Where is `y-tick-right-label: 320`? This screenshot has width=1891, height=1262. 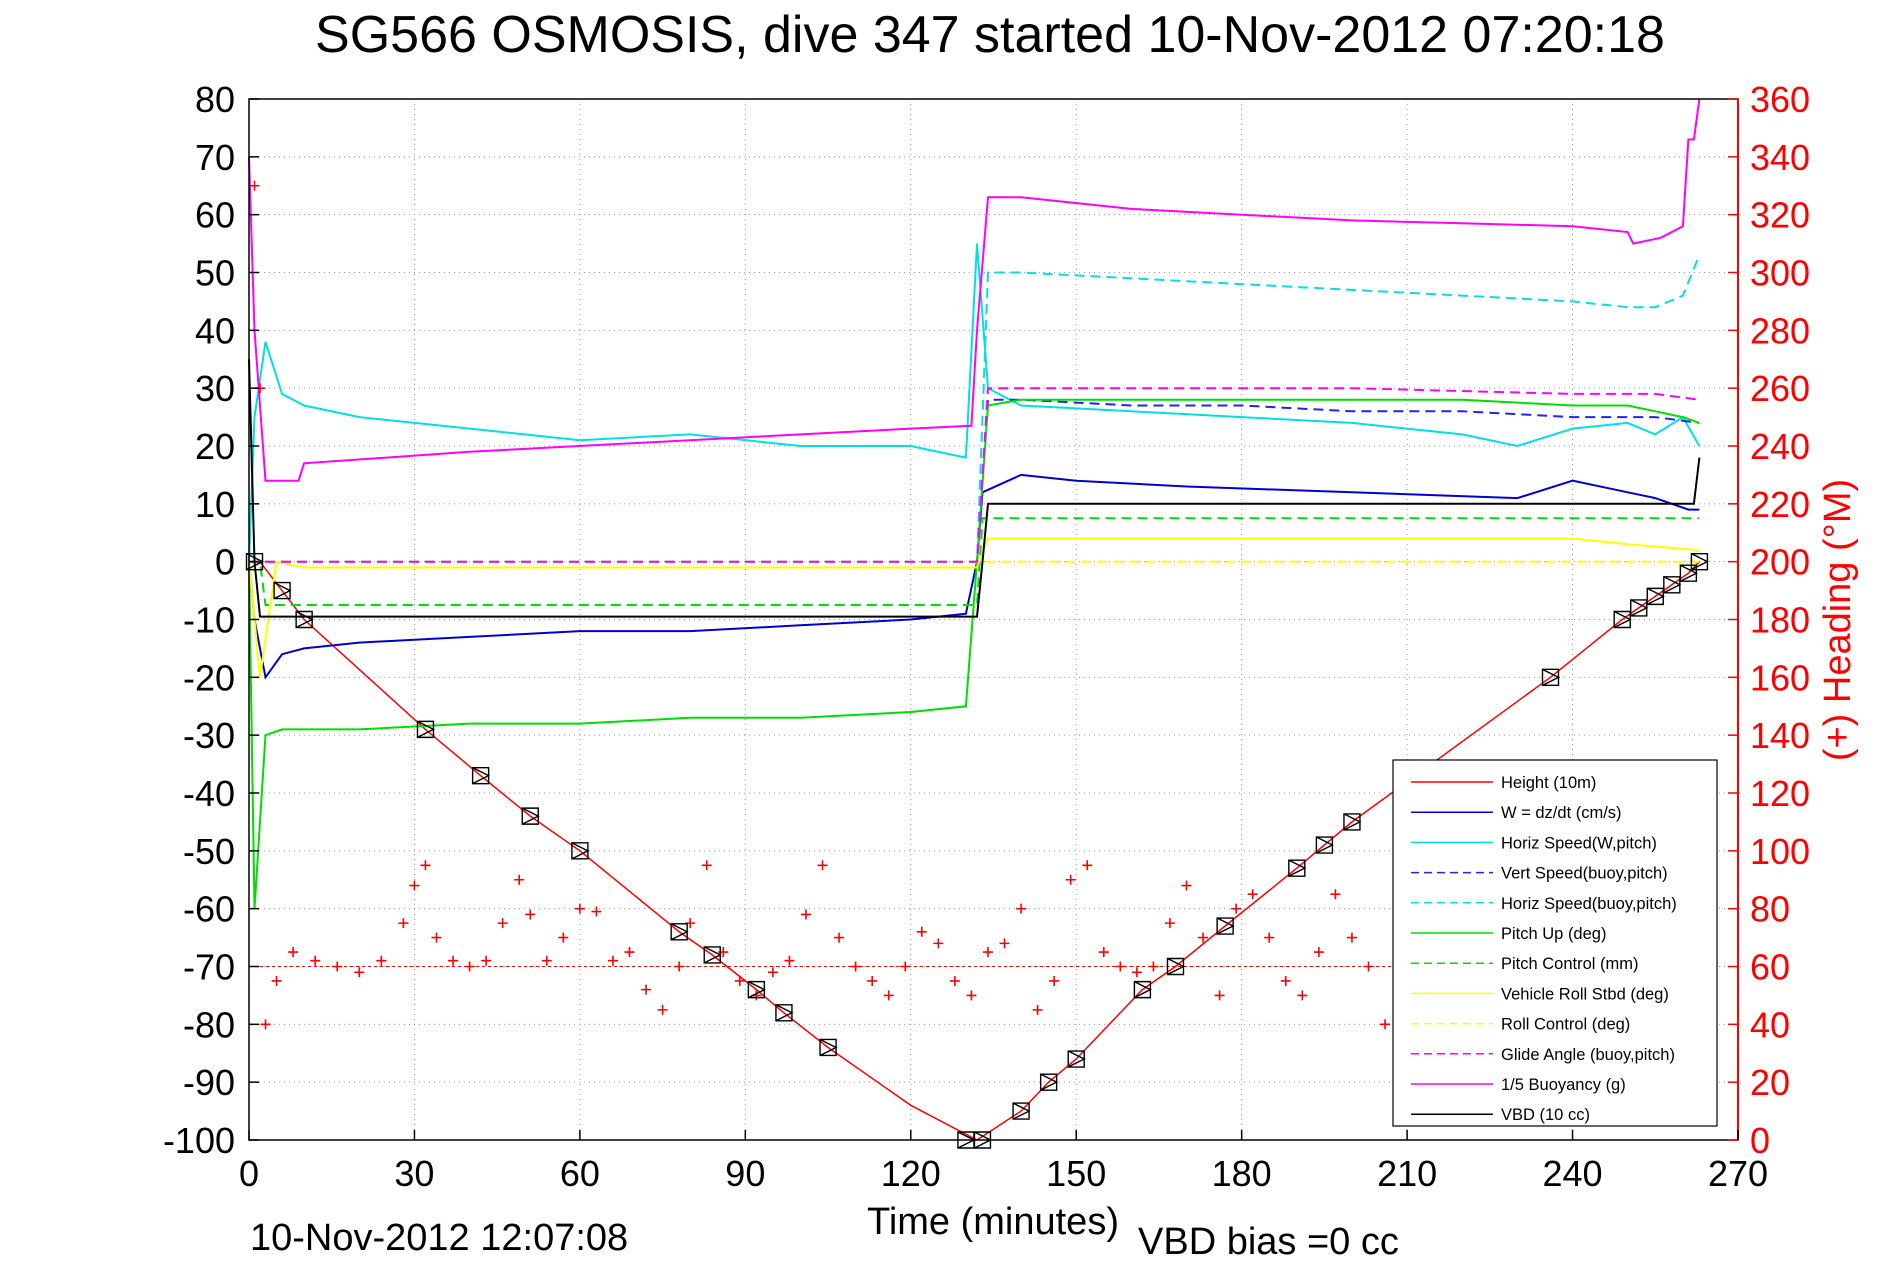
y-tick-right-label: 320 is located at coordinates (1780, 215).